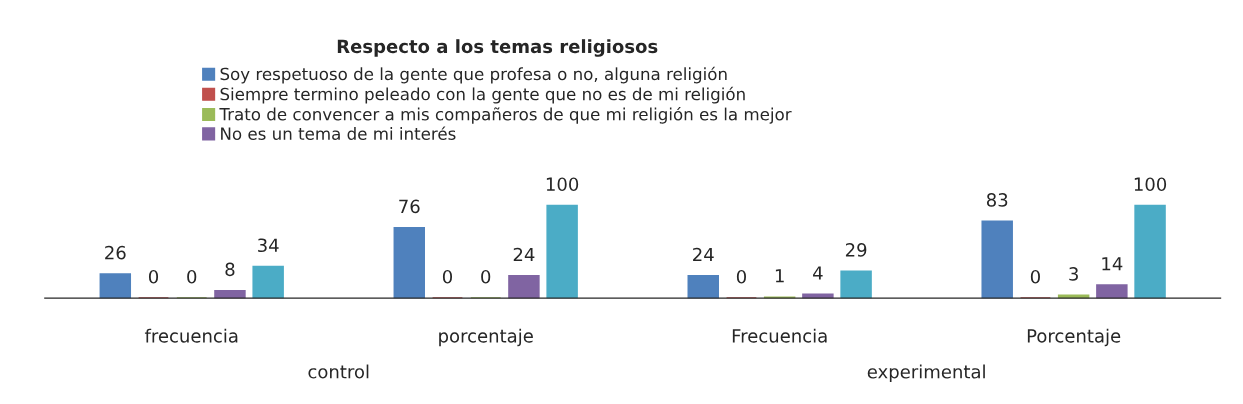  I want to click on legend-label: Soy respetuoso de la gente que profesa o no, alguna religión, so click(473, 75).